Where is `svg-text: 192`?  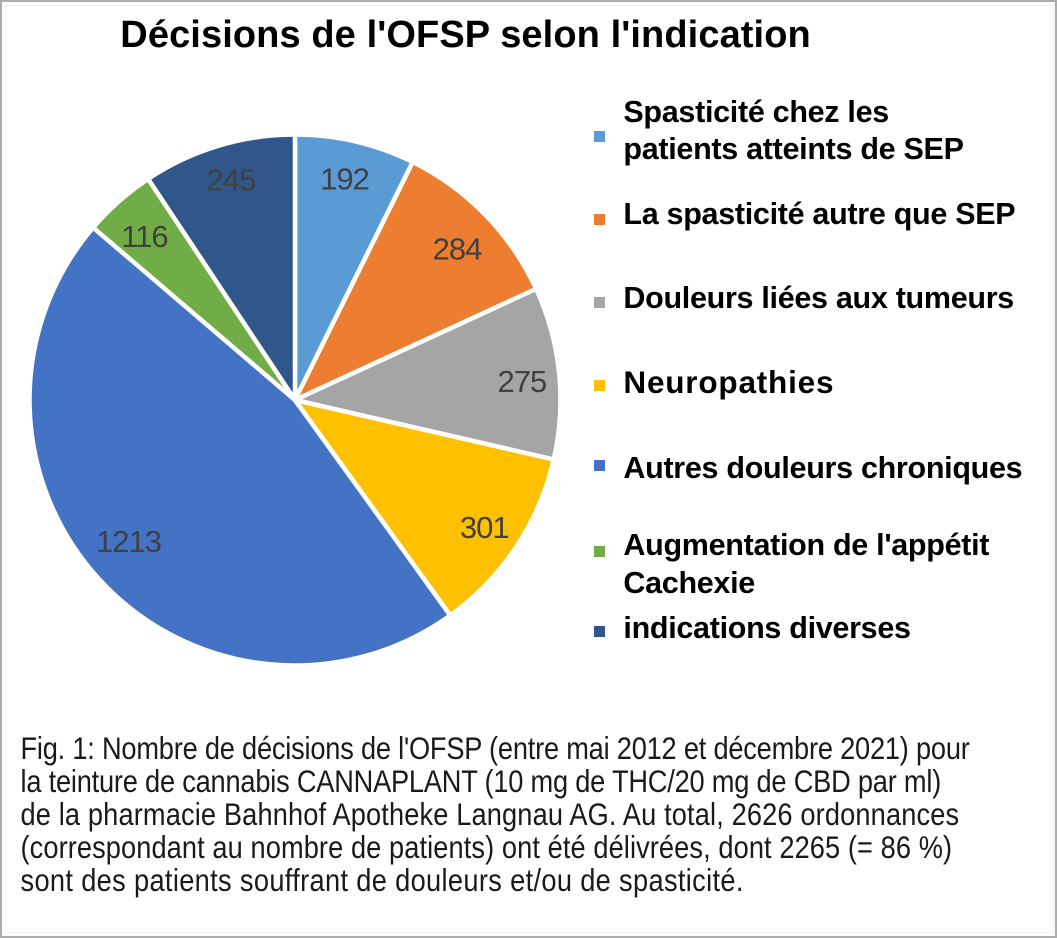 svg-text: 192 is located at coordinates (344, 178).